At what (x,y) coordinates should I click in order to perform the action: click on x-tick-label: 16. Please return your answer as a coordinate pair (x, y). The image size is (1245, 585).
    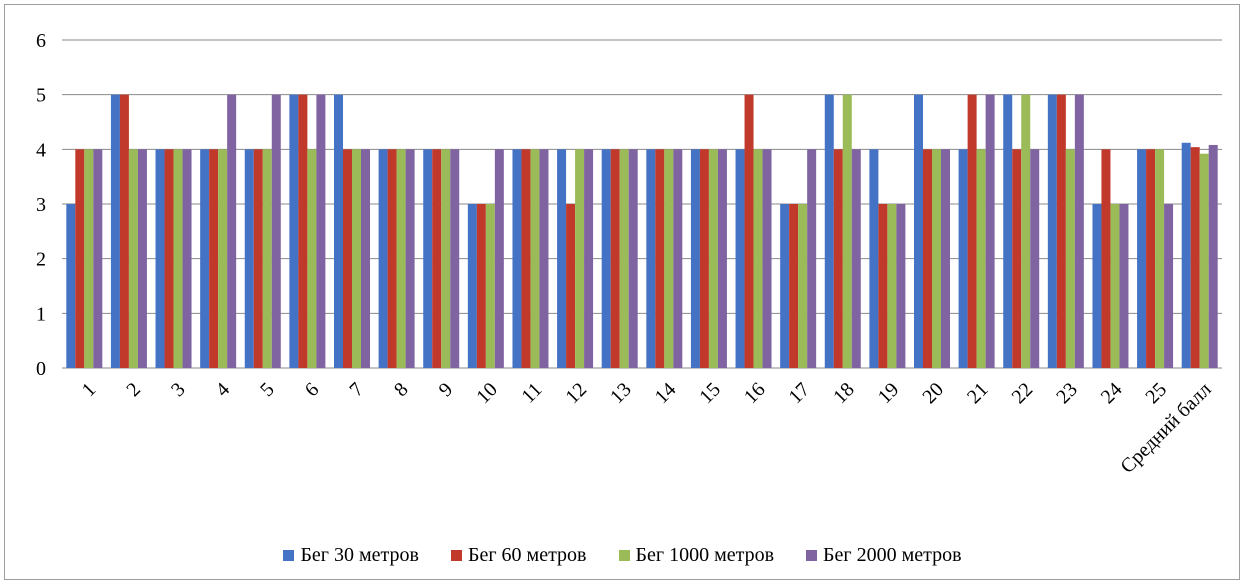
    Looking at the image, I should click on (755, 393).